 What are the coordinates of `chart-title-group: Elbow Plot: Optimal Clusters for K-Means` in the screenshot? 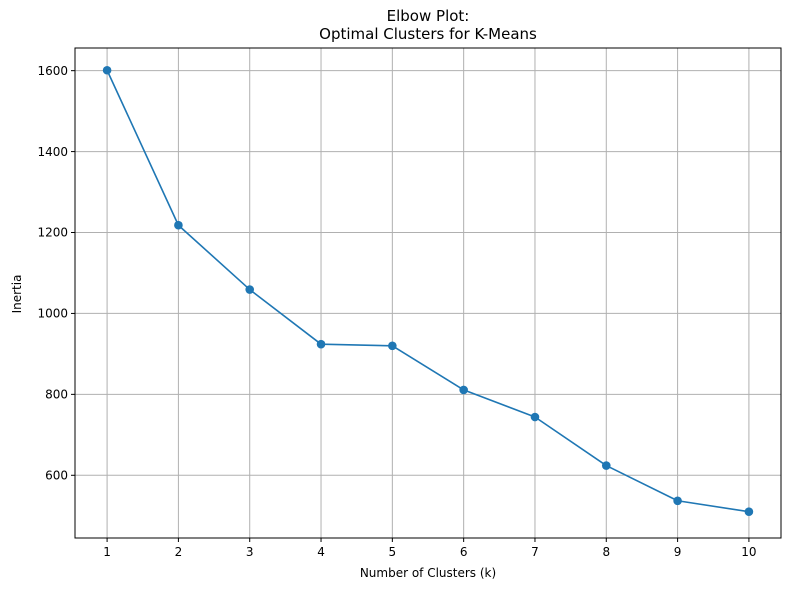 It's located at (428, 25).